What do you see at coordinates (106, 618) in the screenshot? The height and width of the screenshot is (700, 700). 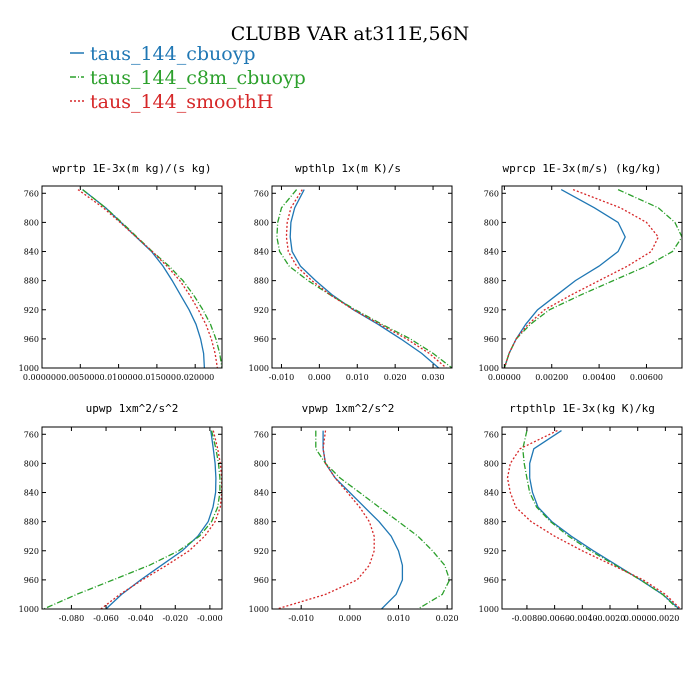 I see `x-tick-label: -0.060` at bounding box center [106, 618].